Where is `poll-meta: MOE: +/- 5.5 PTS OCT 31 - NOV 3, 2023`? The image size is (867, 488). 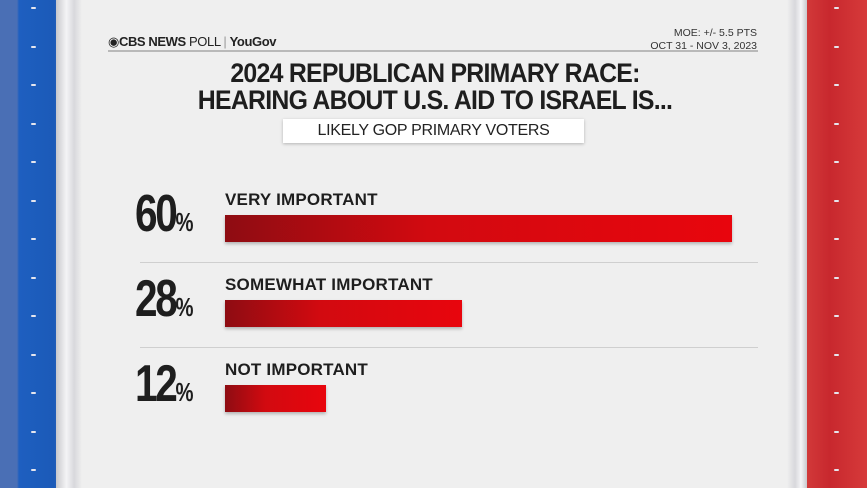 poll-meta: MOE: +/- 5.5 PTS OCT 31 - NOV 3, 2023 is located at coordinates (703, 40).